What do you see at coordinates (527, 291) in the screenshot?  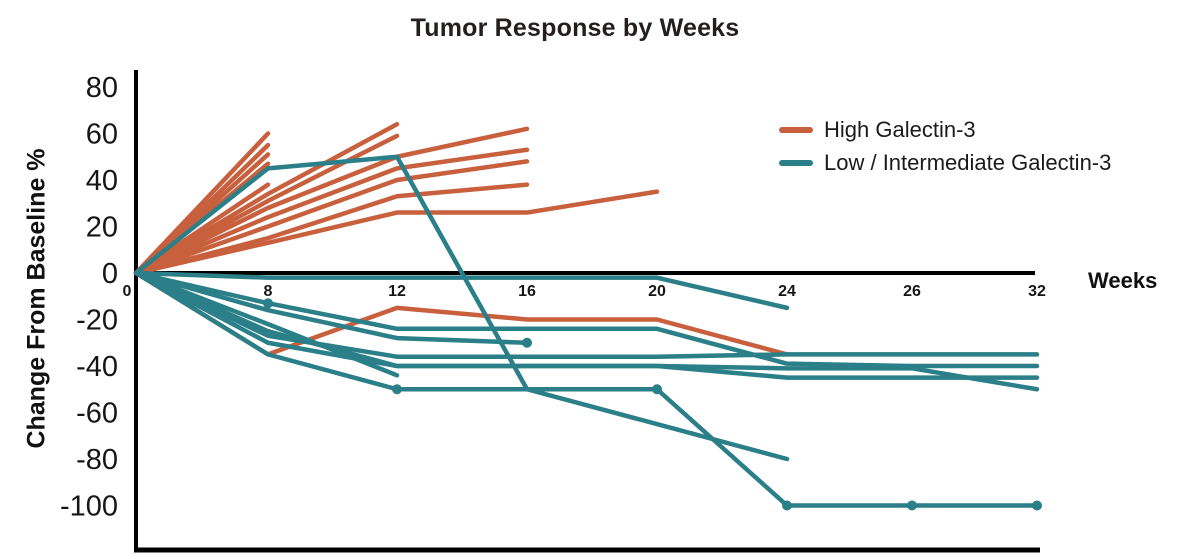 I see `x-tick-label: 16` at bounding box center [527, 291].